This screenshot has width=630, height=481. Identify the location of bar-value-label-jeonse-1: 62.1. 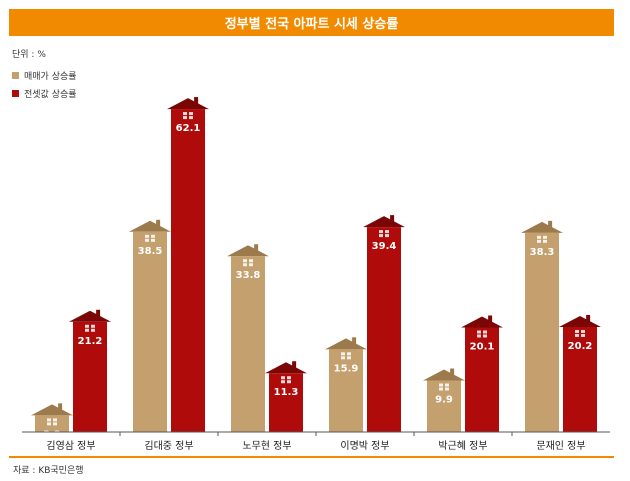
(188, 128).